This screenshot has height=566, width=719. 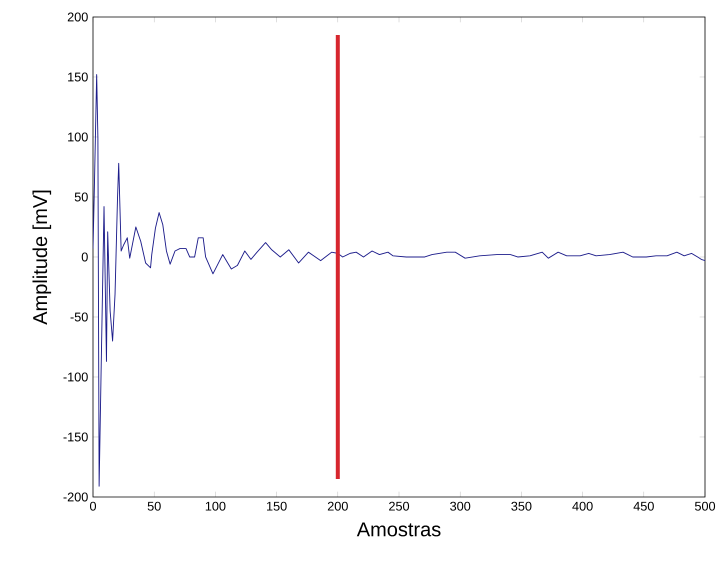 What do you see at coordinates (81, 197) in the screenshot?
I see `y-tick-label: 50` at bounding box center [81, 197].